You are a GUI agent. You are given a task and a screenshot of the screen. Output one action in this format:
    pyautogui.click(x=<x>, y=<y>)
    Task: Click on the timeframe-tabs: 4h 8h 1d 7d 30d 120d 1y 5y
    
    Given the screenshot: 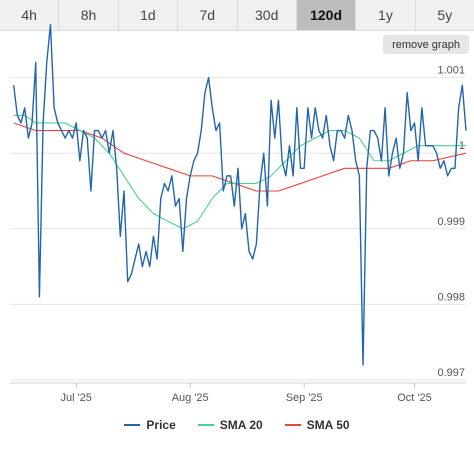 What is the action you would take?
    pyautogui.click(x=237, y=15)
    